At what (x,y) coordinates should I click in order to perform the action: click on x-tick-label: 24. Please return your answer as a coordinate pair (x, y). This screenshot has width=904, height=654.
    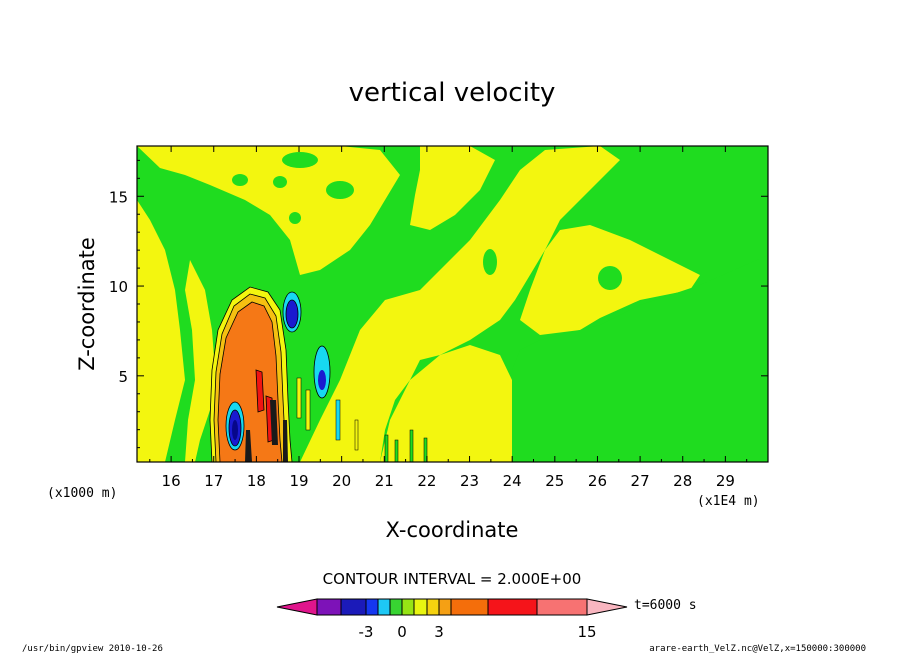
    Looking at the image, I should click on (512, 481).